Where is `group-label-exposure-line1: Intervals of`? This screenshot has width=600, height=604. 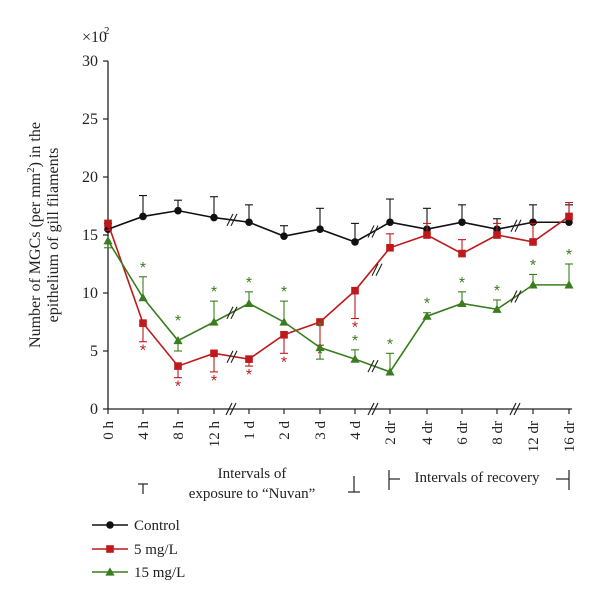
group-label-exposure-line1: Intervals of is located at coordinates (252, 474).